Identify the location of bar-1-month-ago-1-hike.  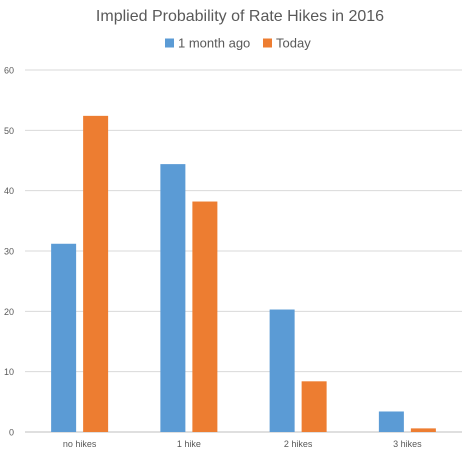
(173, 298).